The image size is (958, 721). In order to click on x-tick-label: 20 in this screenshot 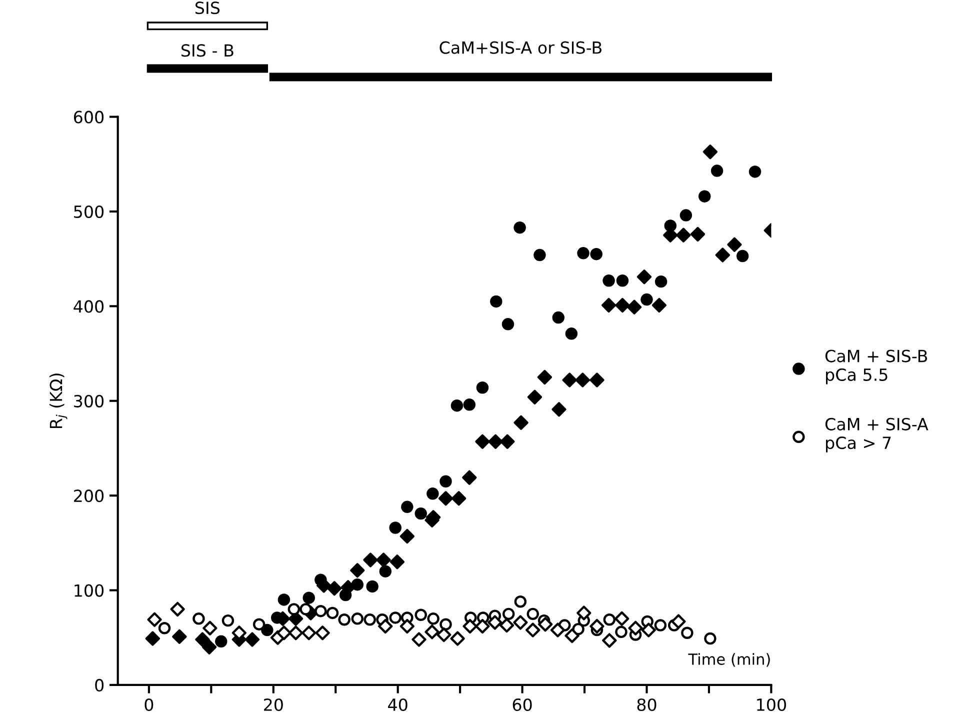, I will do `click(273, 705)`.